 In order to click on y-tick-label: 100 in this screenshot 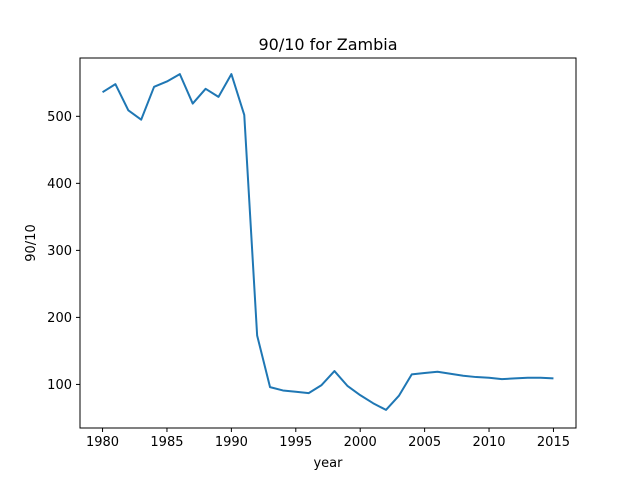, I will do `click(59, 385)`.